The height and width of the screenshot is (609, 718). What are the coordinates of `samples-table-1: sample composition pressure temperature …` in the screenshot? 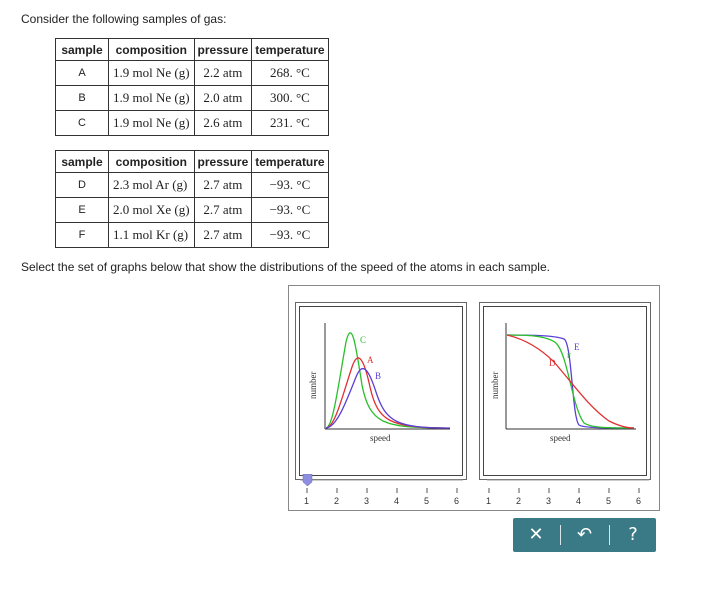 It's located at (192, 87).